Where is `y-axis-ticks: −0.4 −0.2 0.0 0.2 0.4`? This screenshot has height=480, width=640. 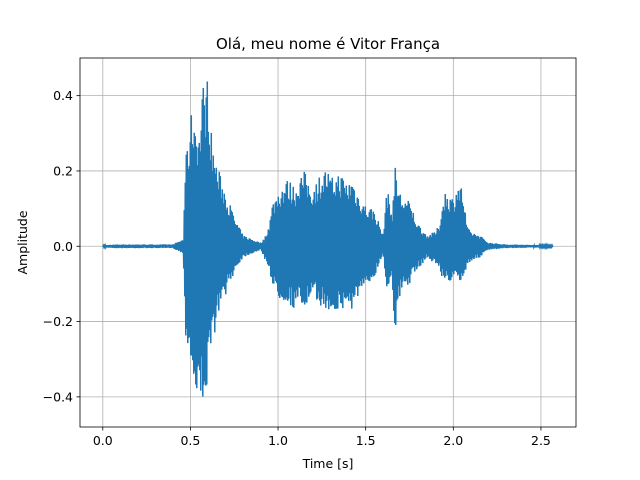 y-axis-ticks: −0.4 −0.2 0.0 0.2 0.4 is located at coordinates (61, 246).